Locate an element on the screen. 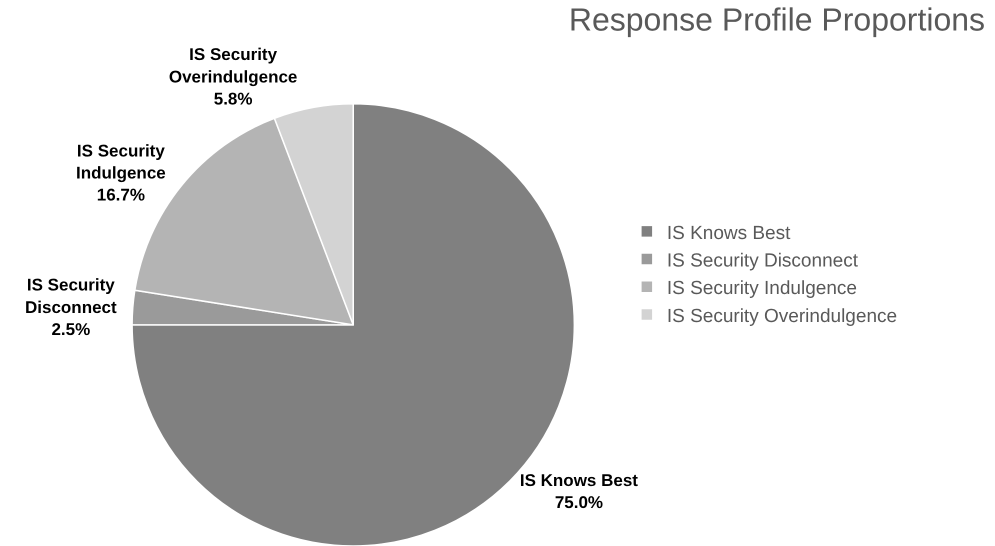  data-label: 2.5% is located at coordinates (70, 329).